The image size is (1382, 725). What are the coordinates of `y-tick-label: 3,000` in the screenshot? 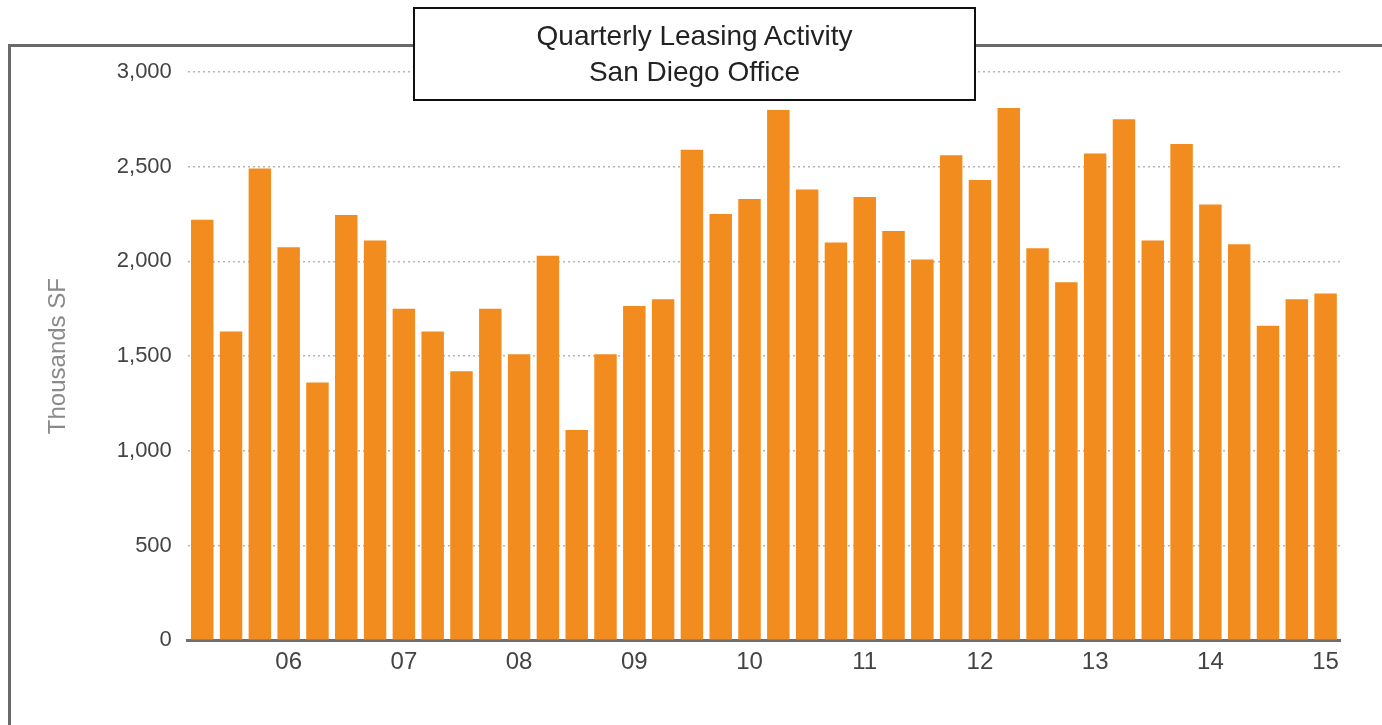 It's located at (144, 71).